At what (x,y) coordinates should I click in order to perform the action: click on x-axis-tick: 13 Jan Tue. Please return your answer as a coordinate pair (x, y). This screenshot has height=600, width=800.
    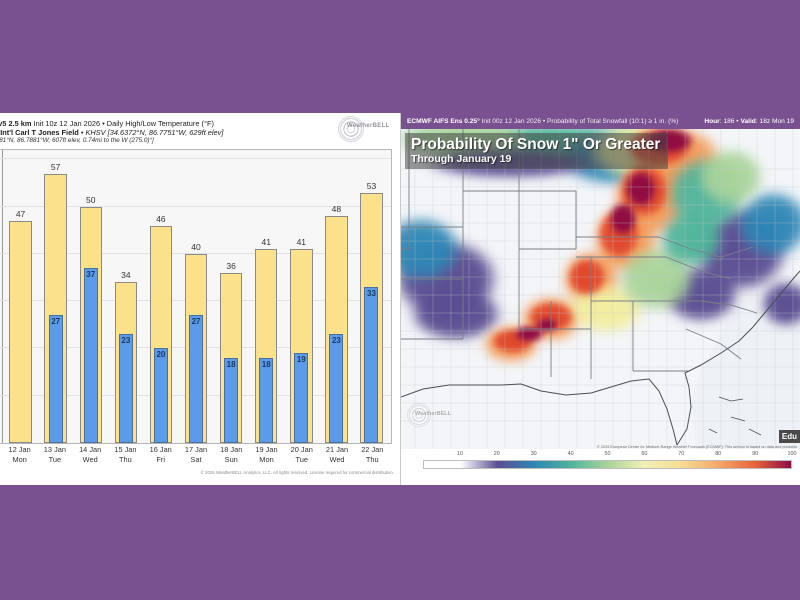
    Looking at the image, I should click on (54, 457).